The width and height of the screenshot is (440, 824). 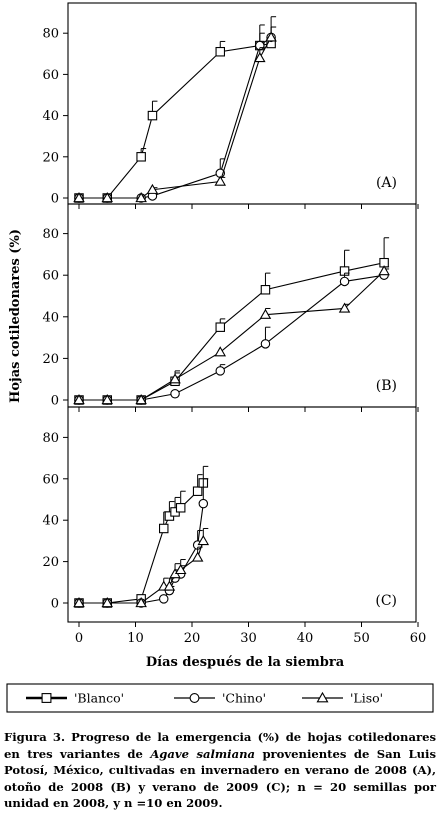 I want to click on panel-label: (A), so click(x=386, y=183).